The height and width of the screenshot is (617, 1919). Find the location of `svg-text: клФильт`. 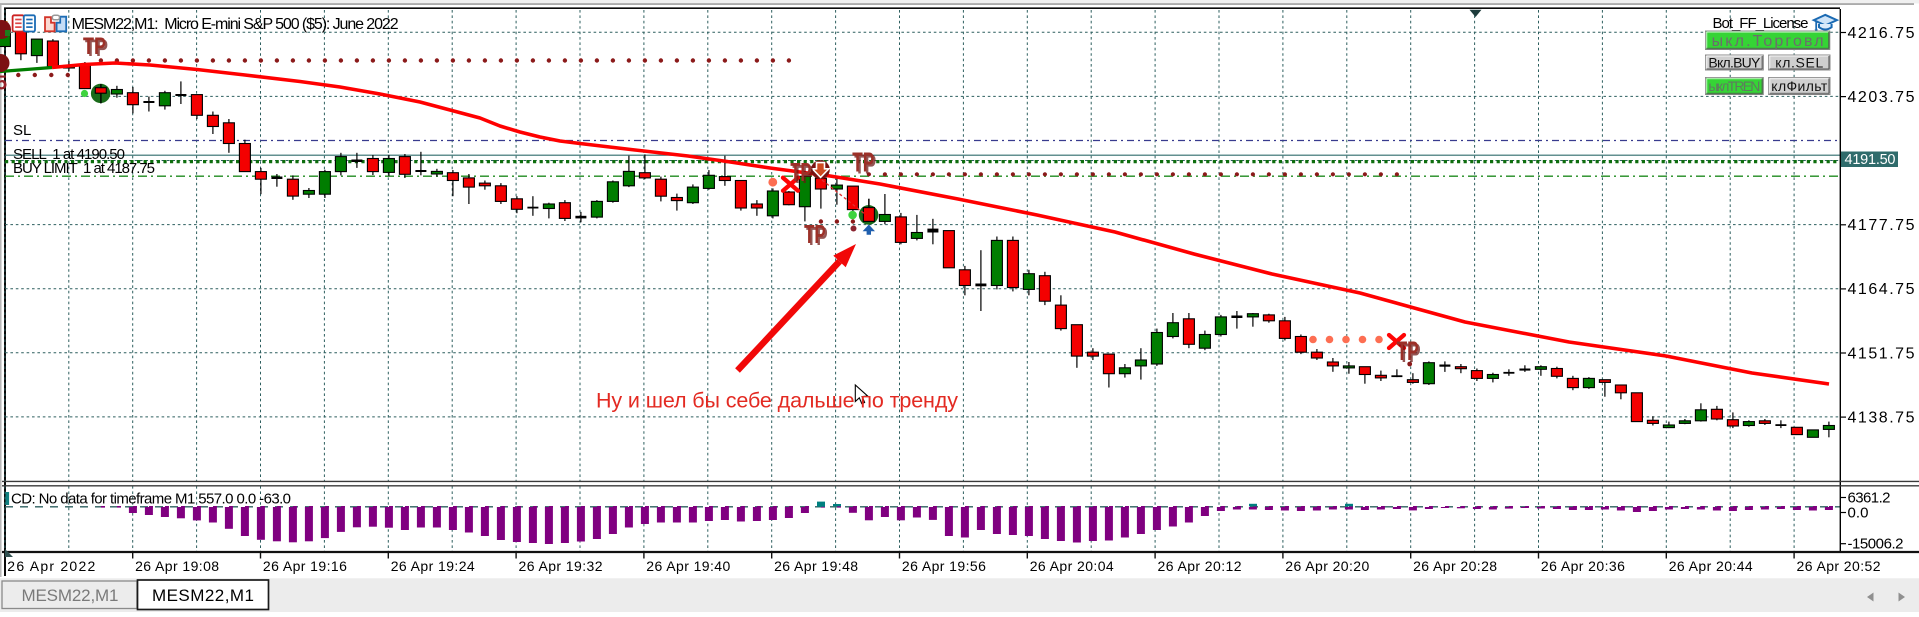

svg-text: клФильт is located at coordinates (1799, 86).